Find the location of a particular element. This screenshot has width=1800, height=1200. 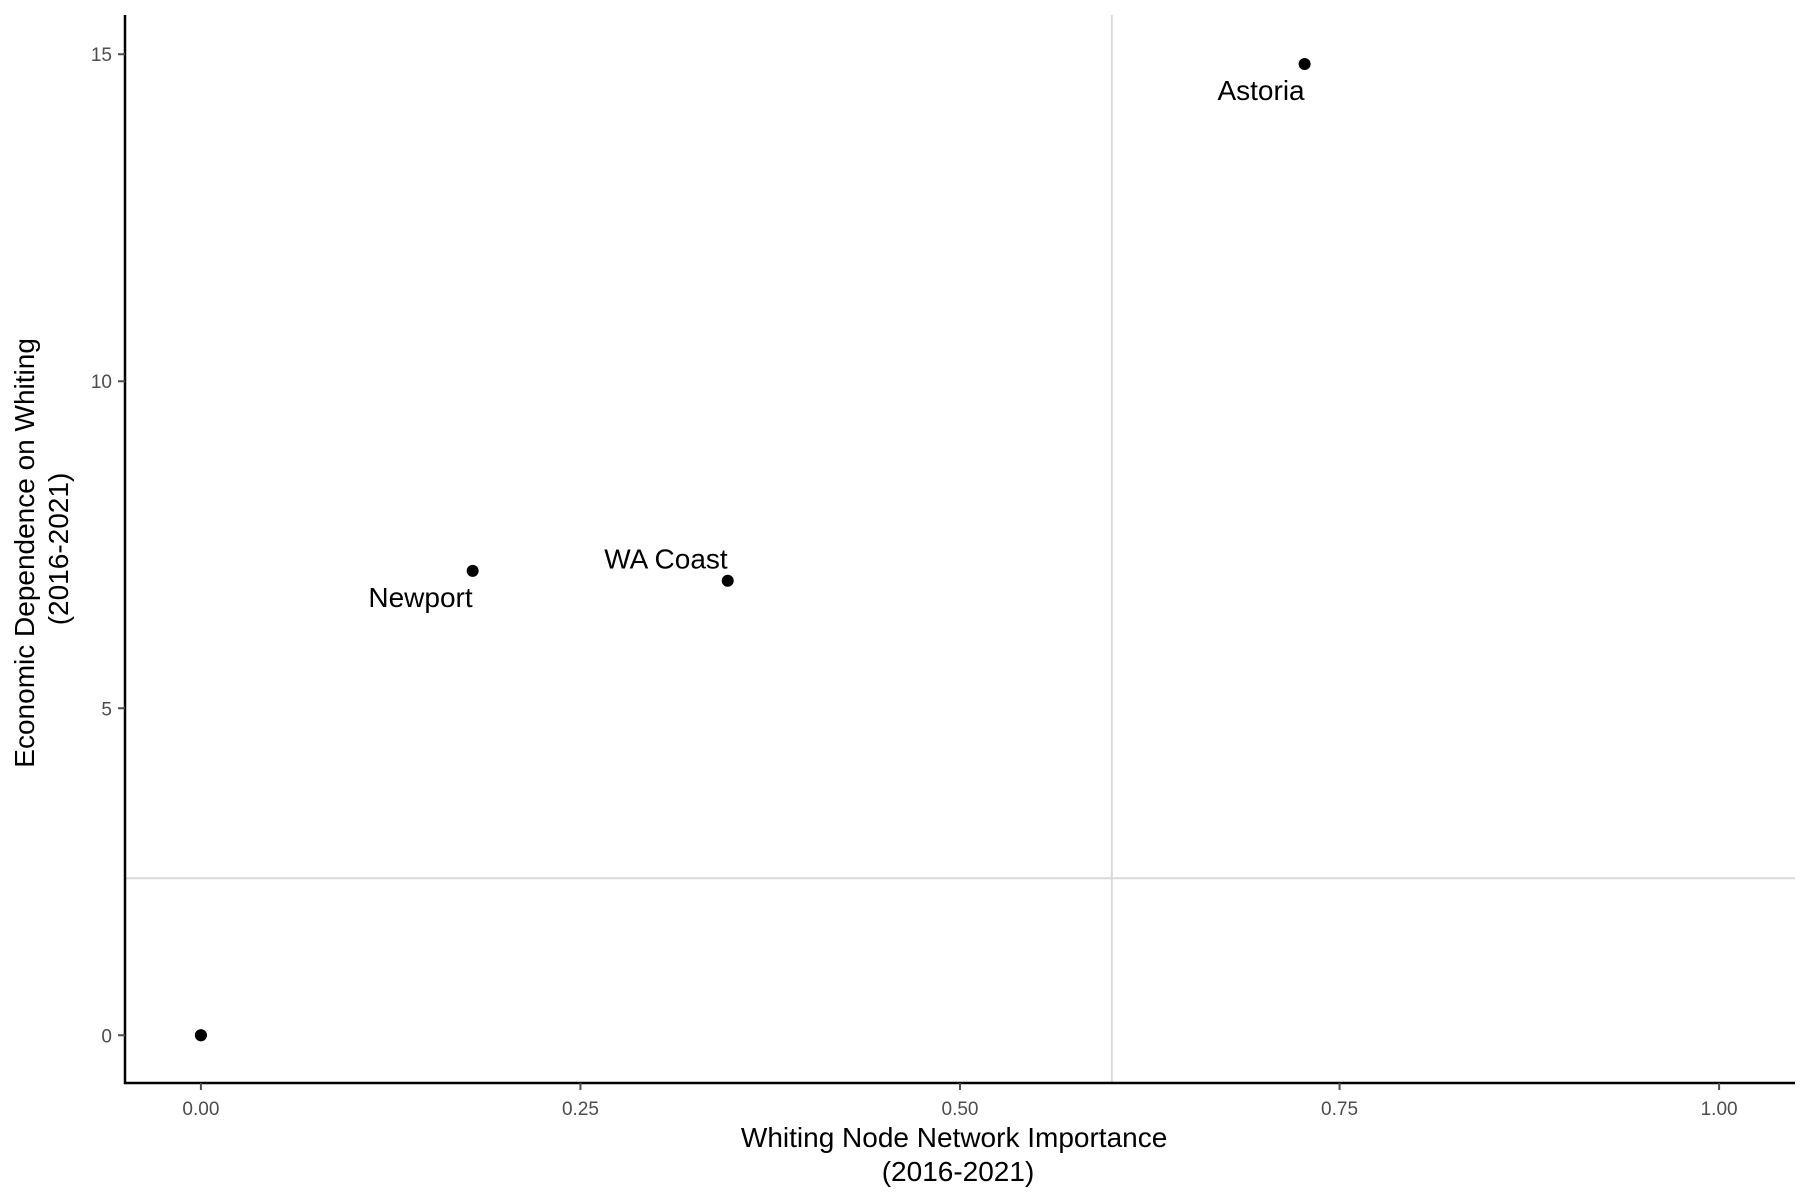

point-label: Newport is located at coordinates (420, 597).